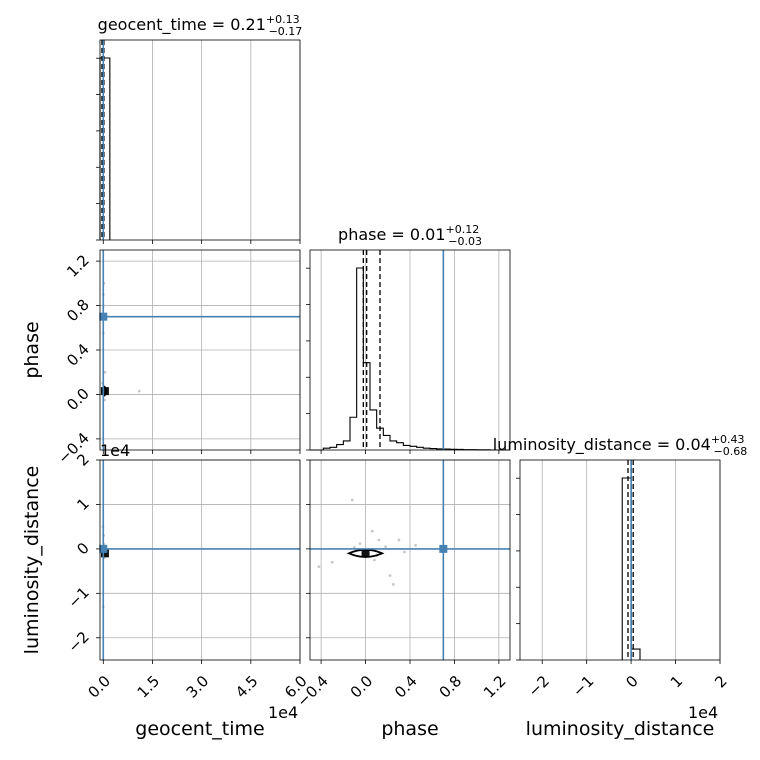  What do you see at coordinates (409, 729) in the screenshot?
I see `x-axis-label-phase: phase` at bounding box center [409, 729].